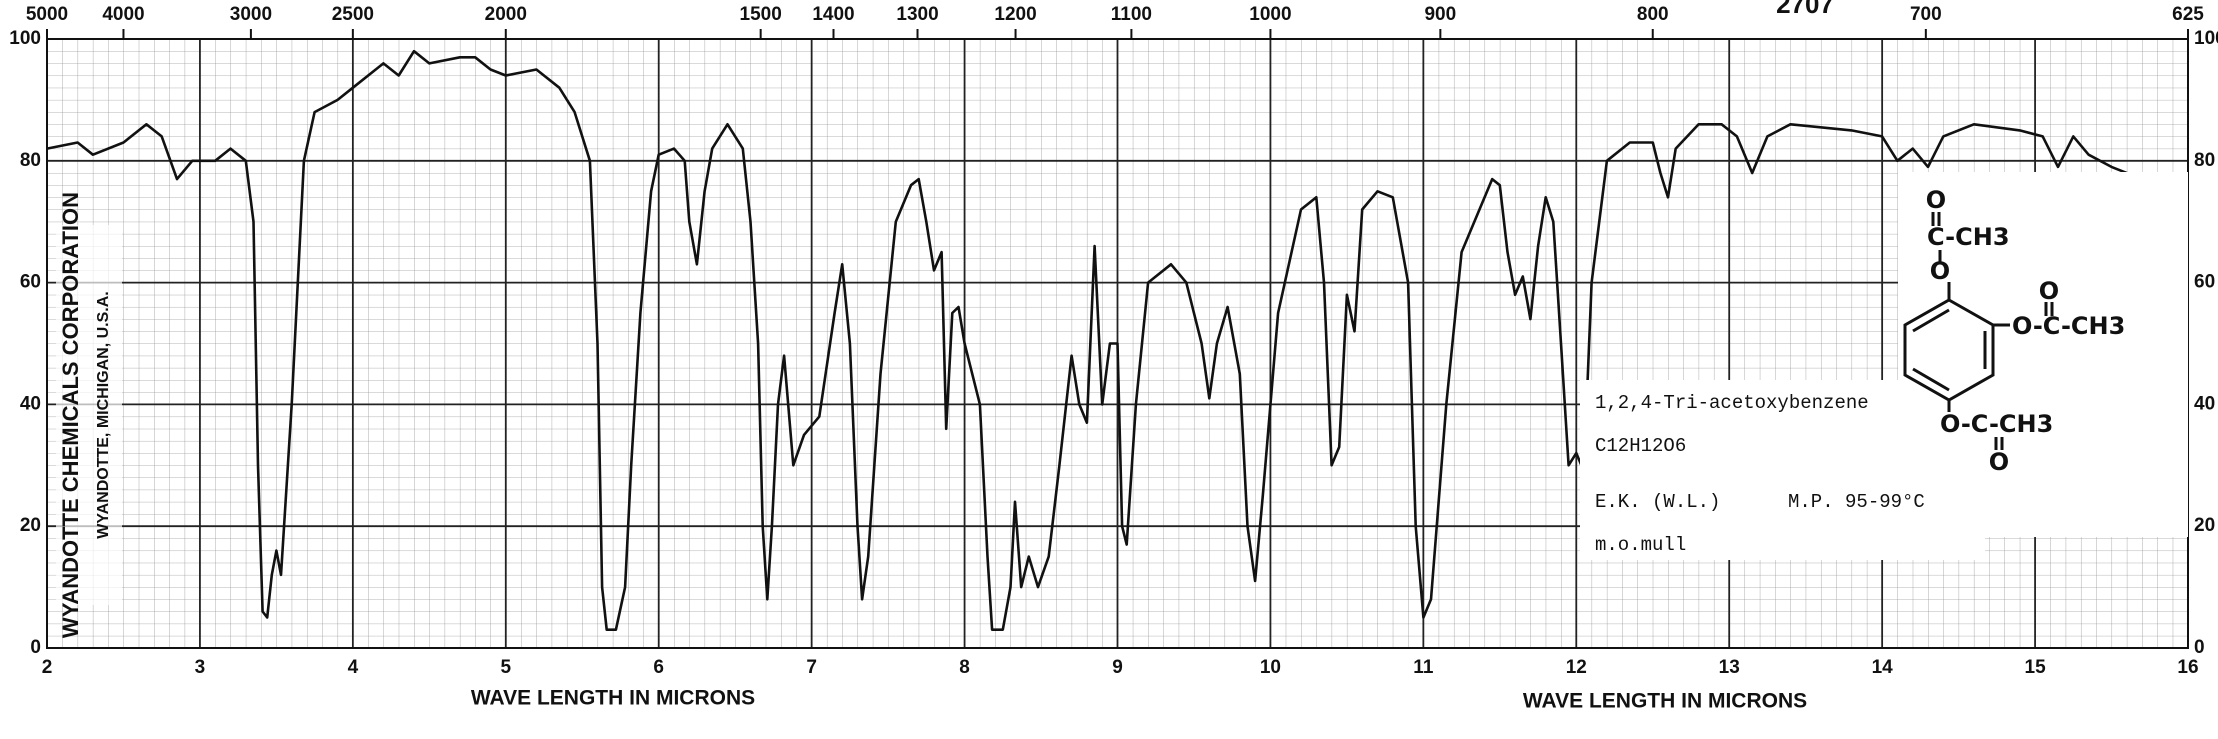  I want to click on y2-tick-label: 60, so click(2204, 282).